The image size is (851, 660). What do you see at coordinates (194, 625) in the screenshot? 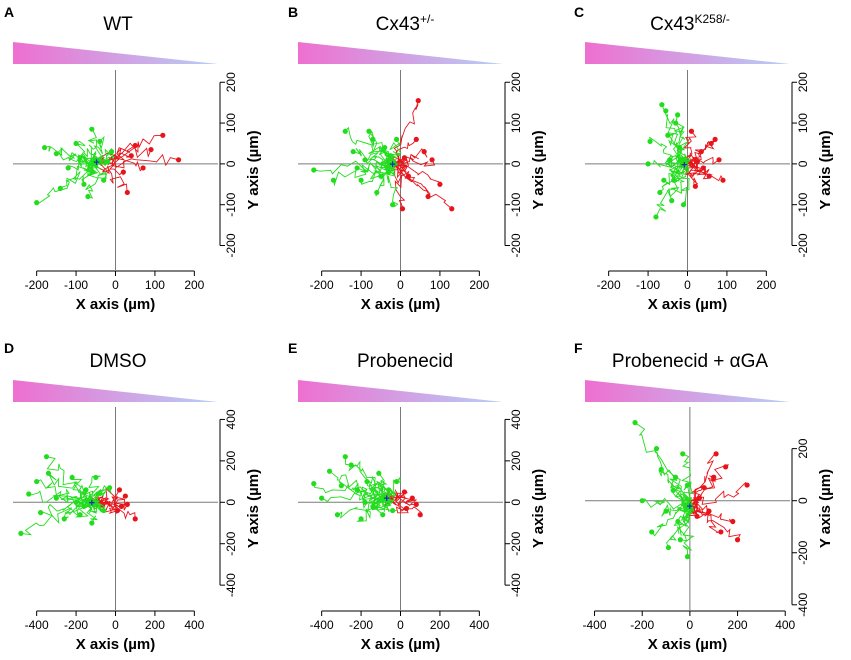
I see `x-tick-label: 400` at bounding box center [194, 625].